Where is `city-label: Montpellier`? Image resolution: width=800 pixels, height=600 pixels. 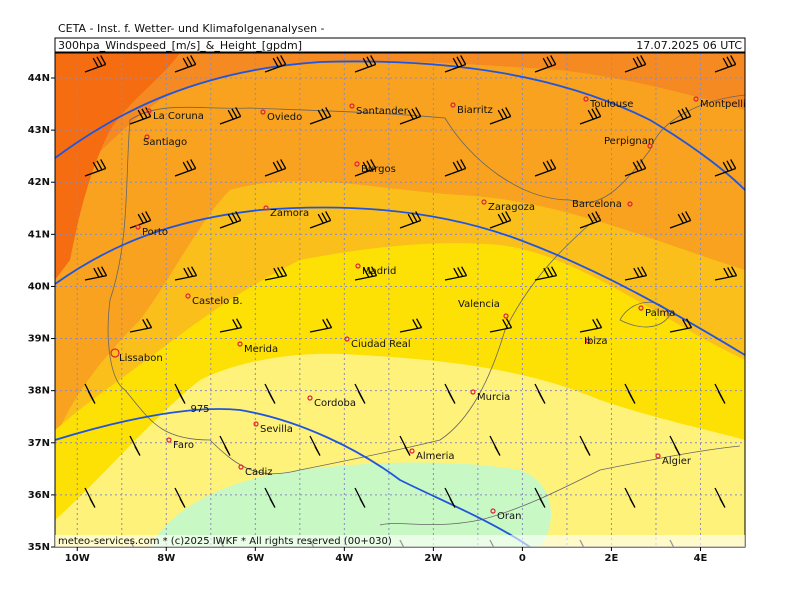 city-label: Montpellier is located at coordinates (728, 104).